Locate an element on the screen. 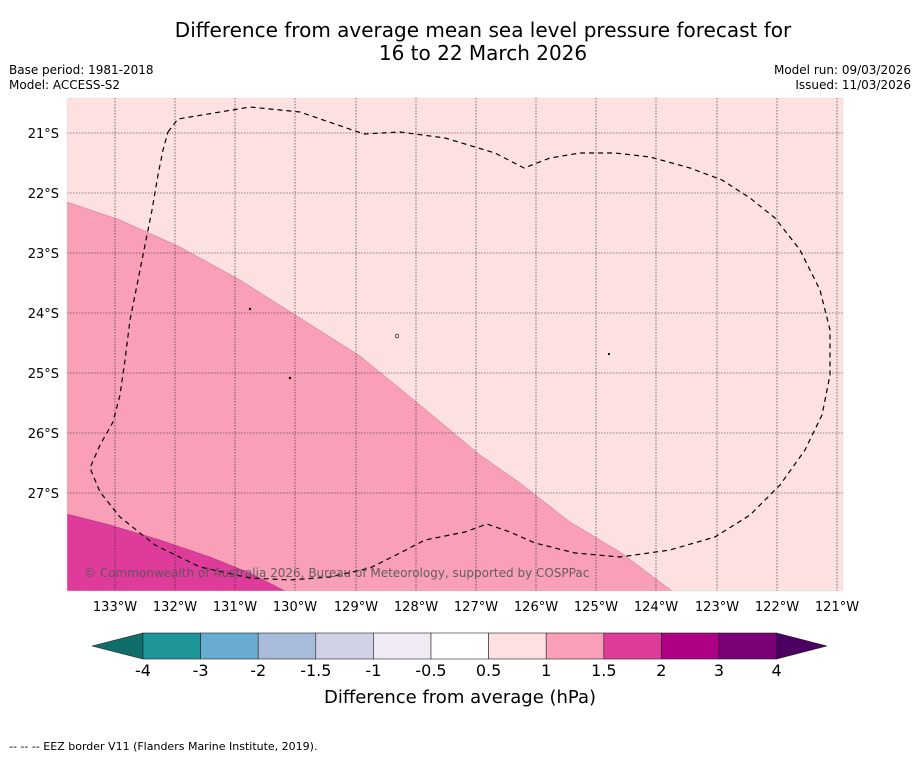 Image resolution: width=919 pixels, height=758 pixels. lat-label-22s: 22°S is located at coordinates (43, 194).